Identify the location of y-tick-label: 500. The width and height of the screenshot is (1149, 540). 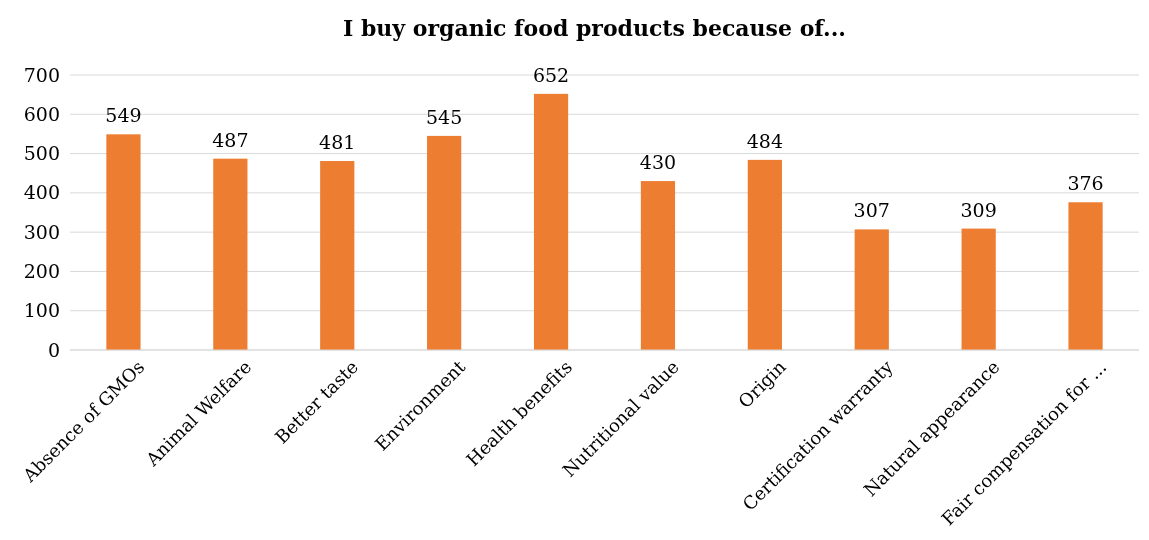
(41, 153).